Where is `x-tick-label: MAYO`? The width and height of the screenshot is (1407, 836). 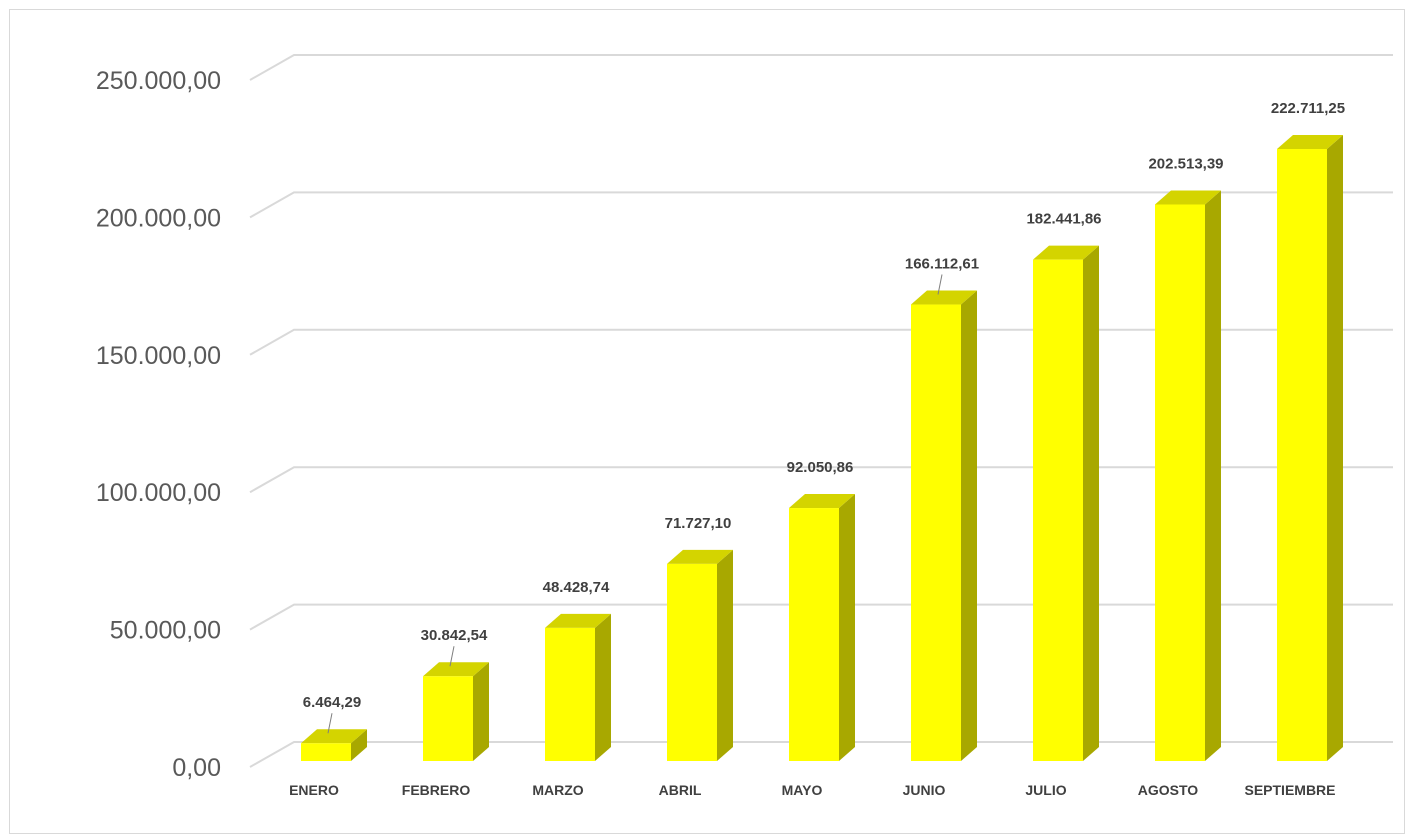 x-tick-label: MAYO is located at coordinates (802, 790).